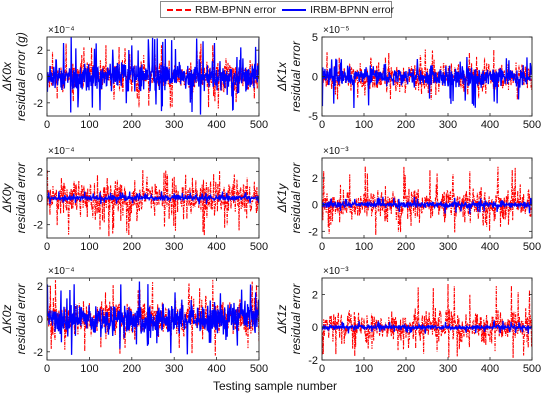  I want to click on y-axis-label: residual error (g), so click(21, 76).